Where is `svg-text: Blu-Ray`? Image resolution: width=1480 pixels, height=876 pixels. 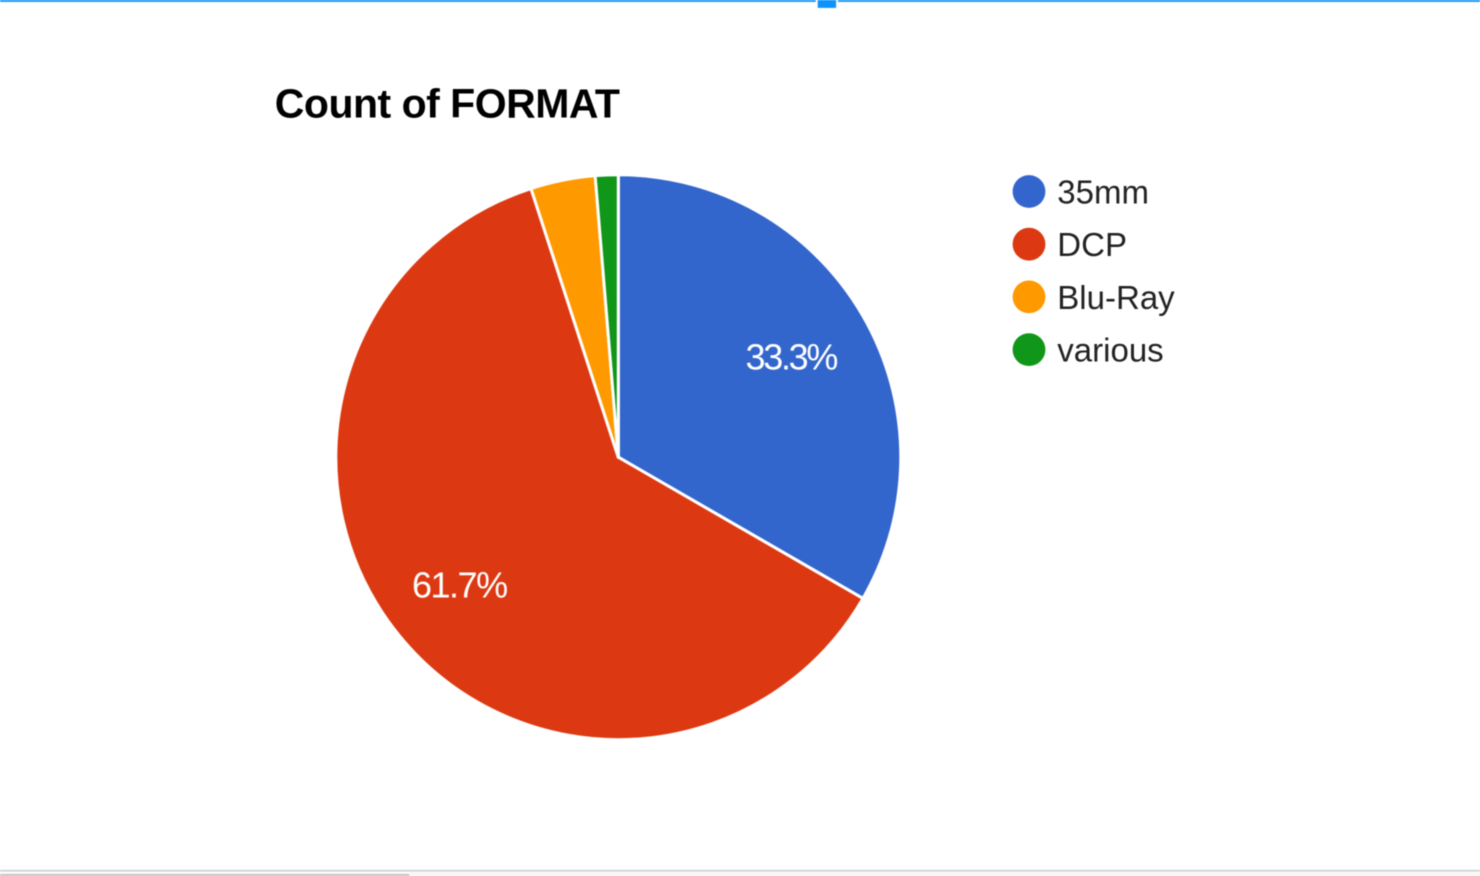
svg-text: Blu-Ray is located at coordinates (1116, 297).